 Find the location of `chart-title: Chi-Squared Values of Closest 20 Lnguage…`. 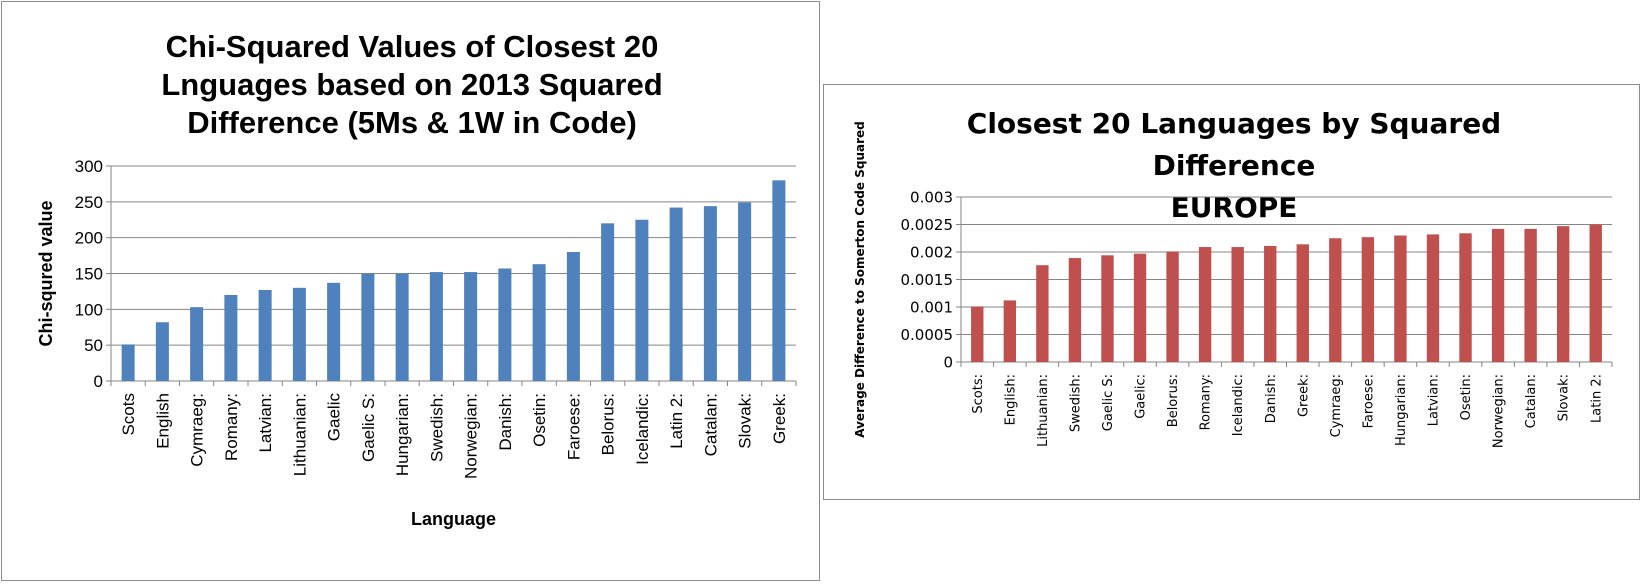

chart-title: Chi-Squared Values of Closest 20 Lnguage… is located at coordinates (412, 84).